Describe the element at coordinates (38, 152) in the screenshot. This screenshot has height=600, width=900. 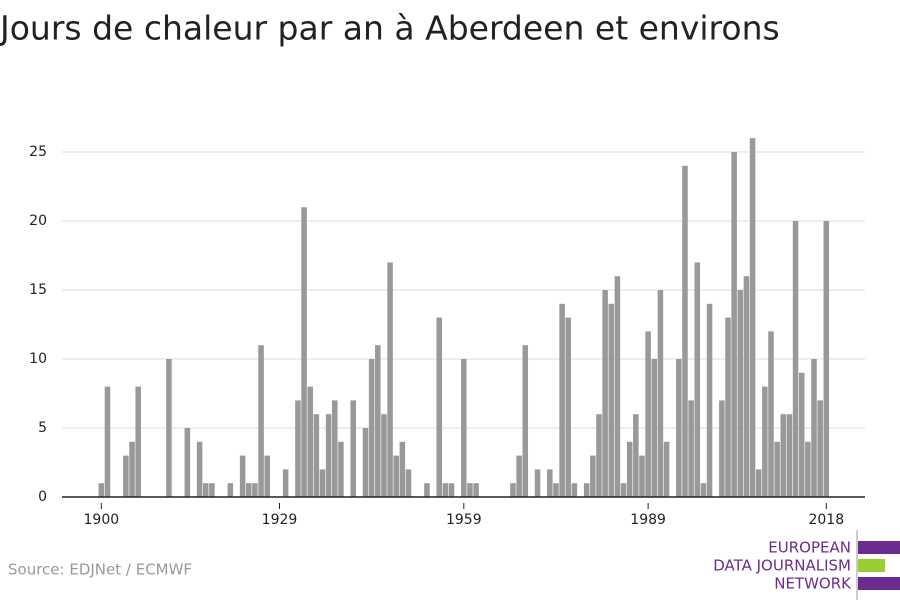
I see `y-tick-label: 25` at that location.